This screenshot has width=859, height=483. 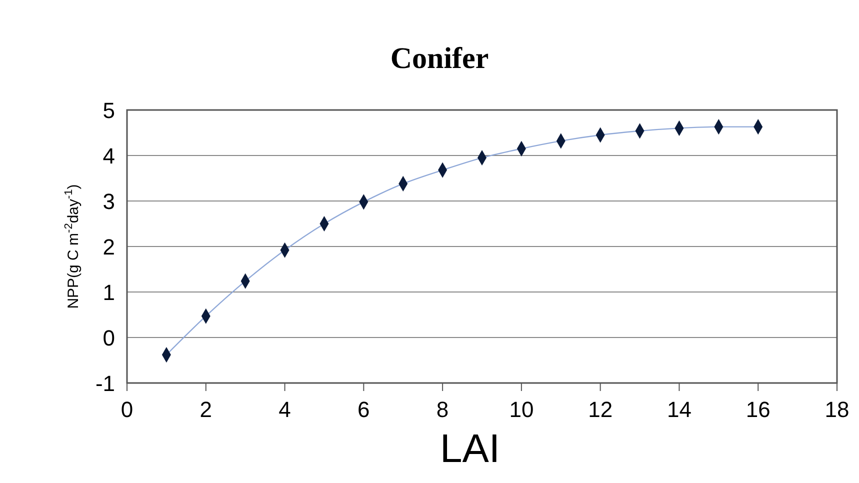 What do you see at coordinates (108, 292) in the screenshot?
I see `y-tick-label: 1` at bounding box center [108, 292].